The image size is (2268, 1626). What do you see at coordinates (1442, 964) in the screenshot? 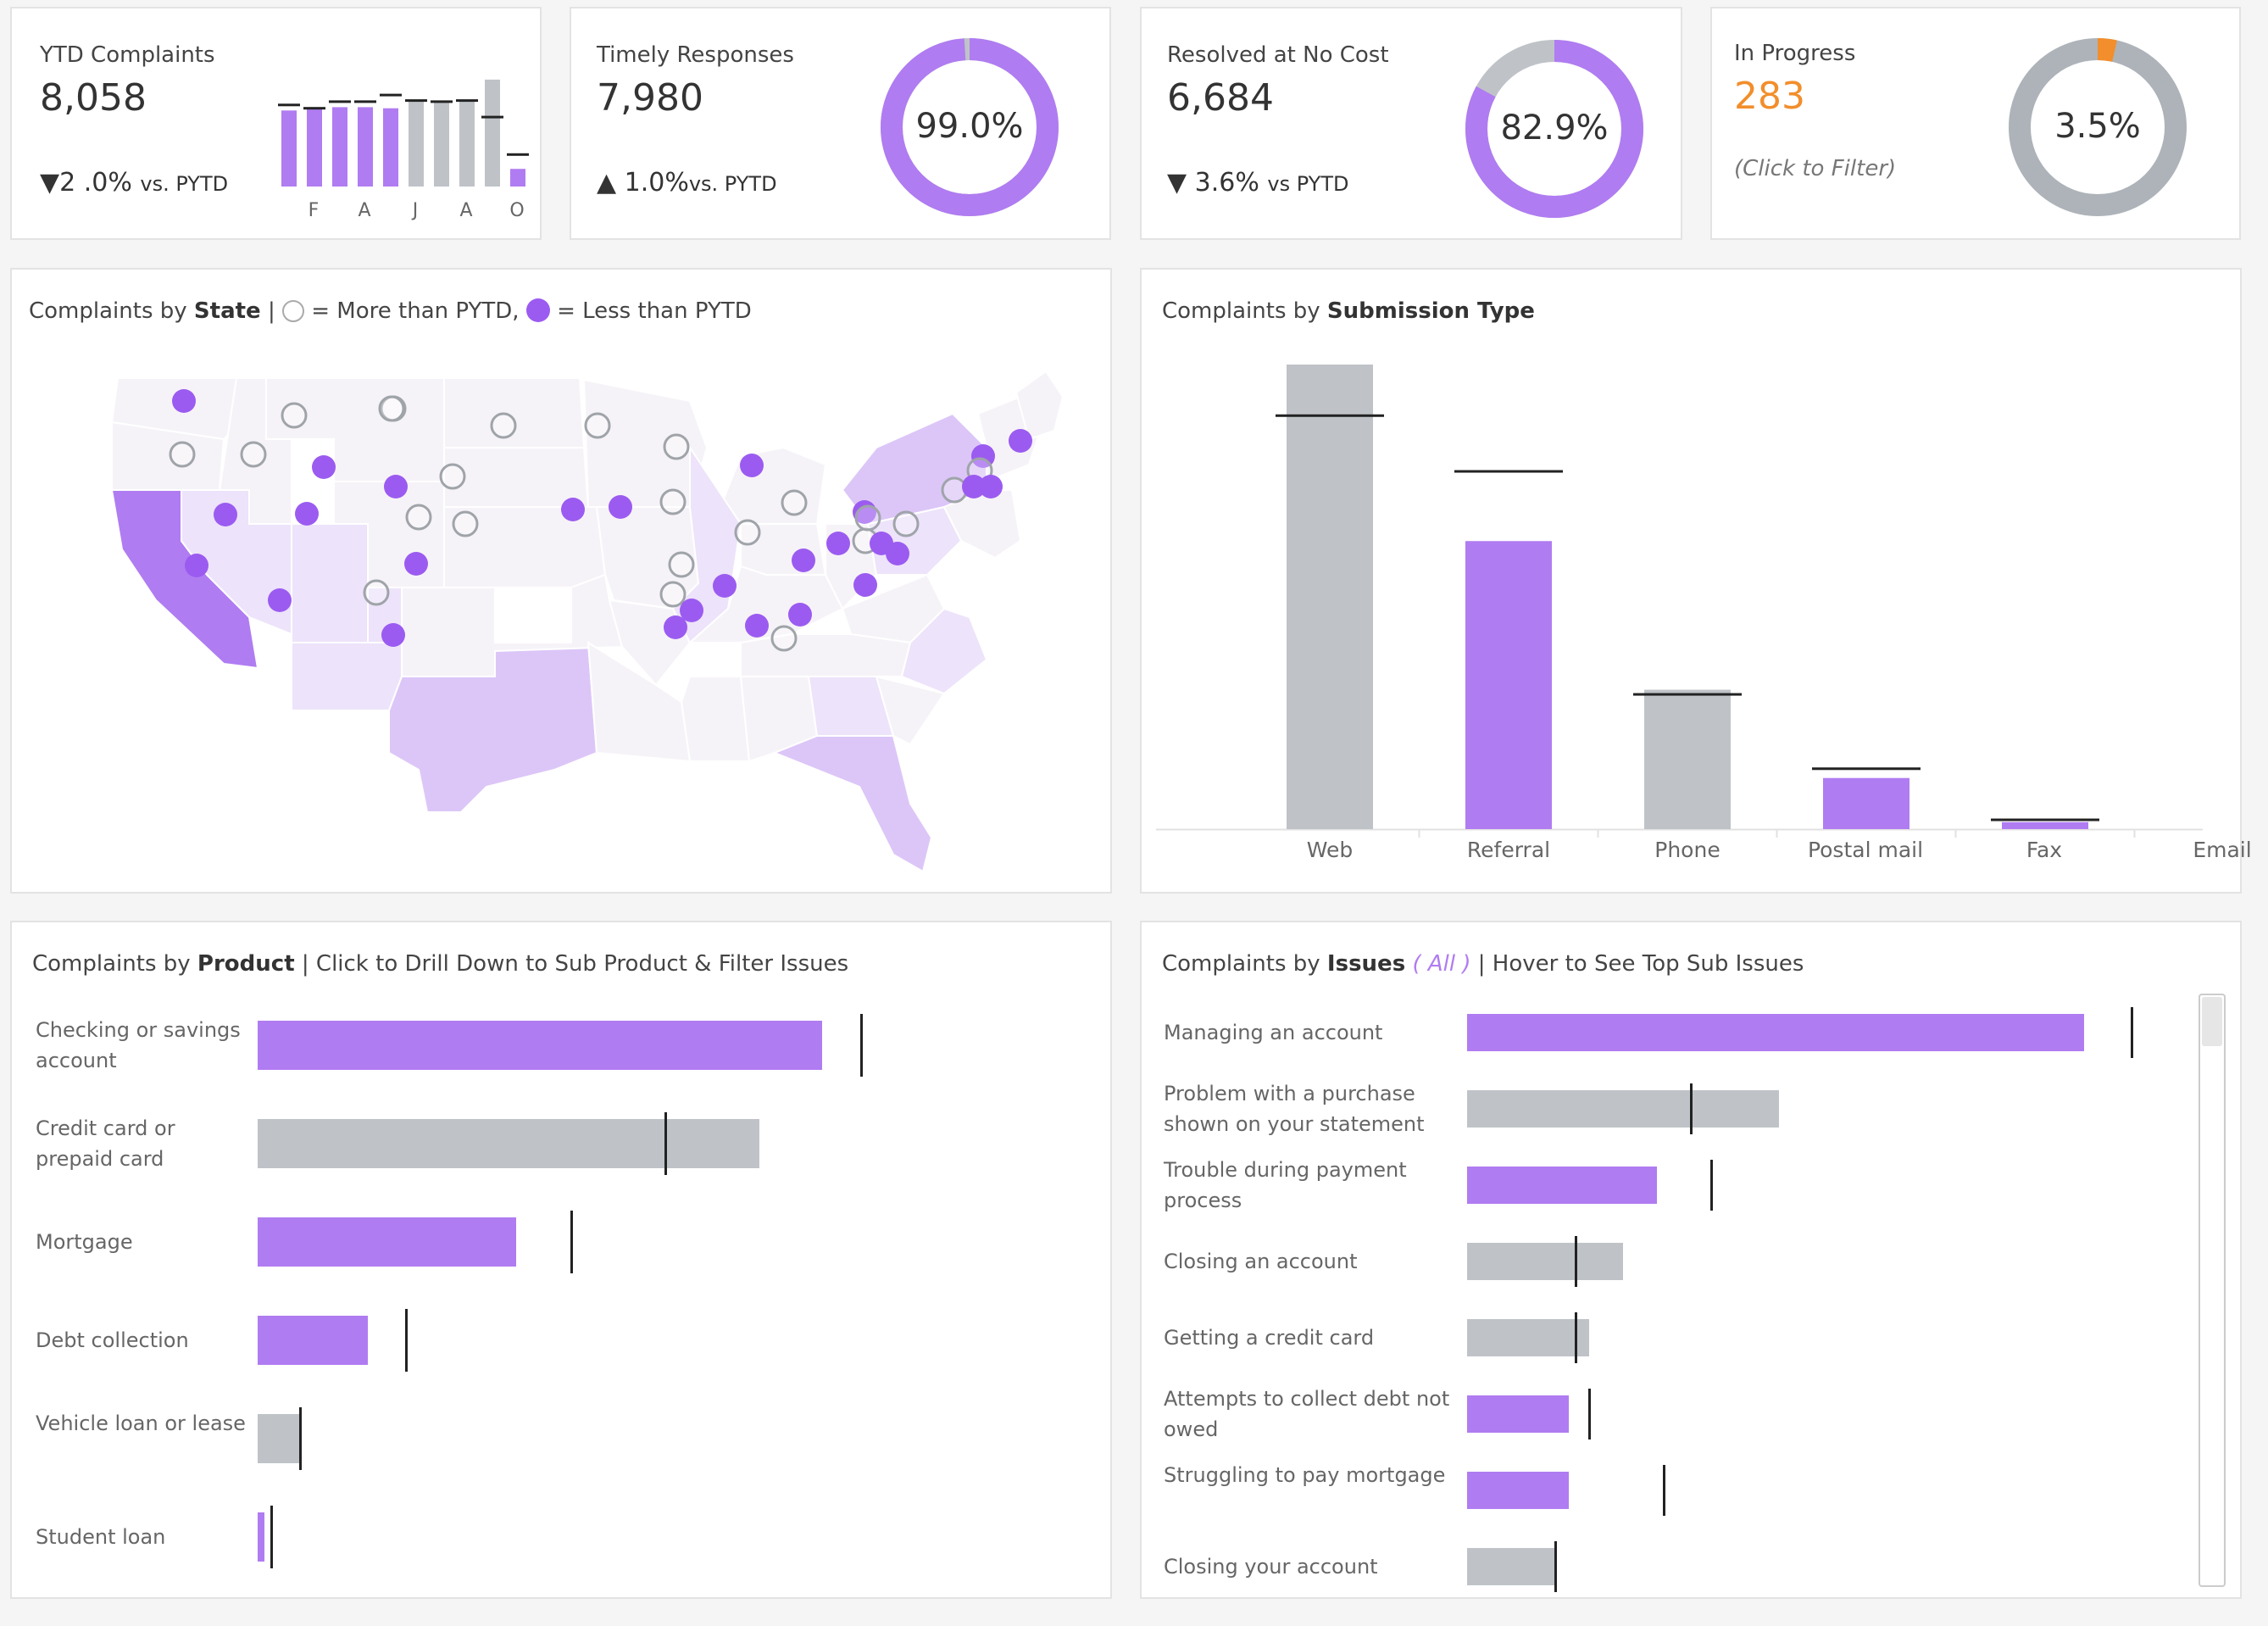
I see `issues-filter-value: All` at bounding box center [1442, 964].